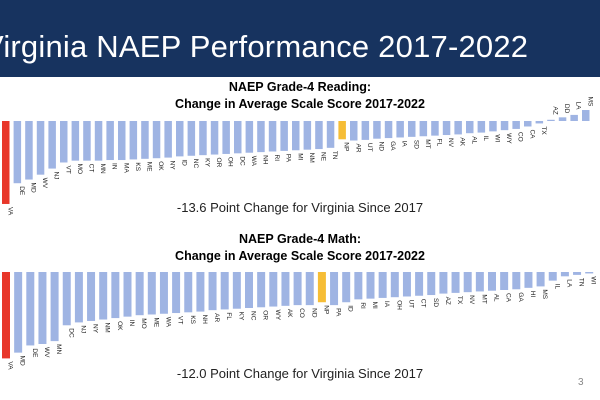 This screenshot has height=400, width=600. What do you see at coordinates (462, 141) in the screenshot?
I see `reading-tick-label-ak: AK` at bounding box center [462, 141].